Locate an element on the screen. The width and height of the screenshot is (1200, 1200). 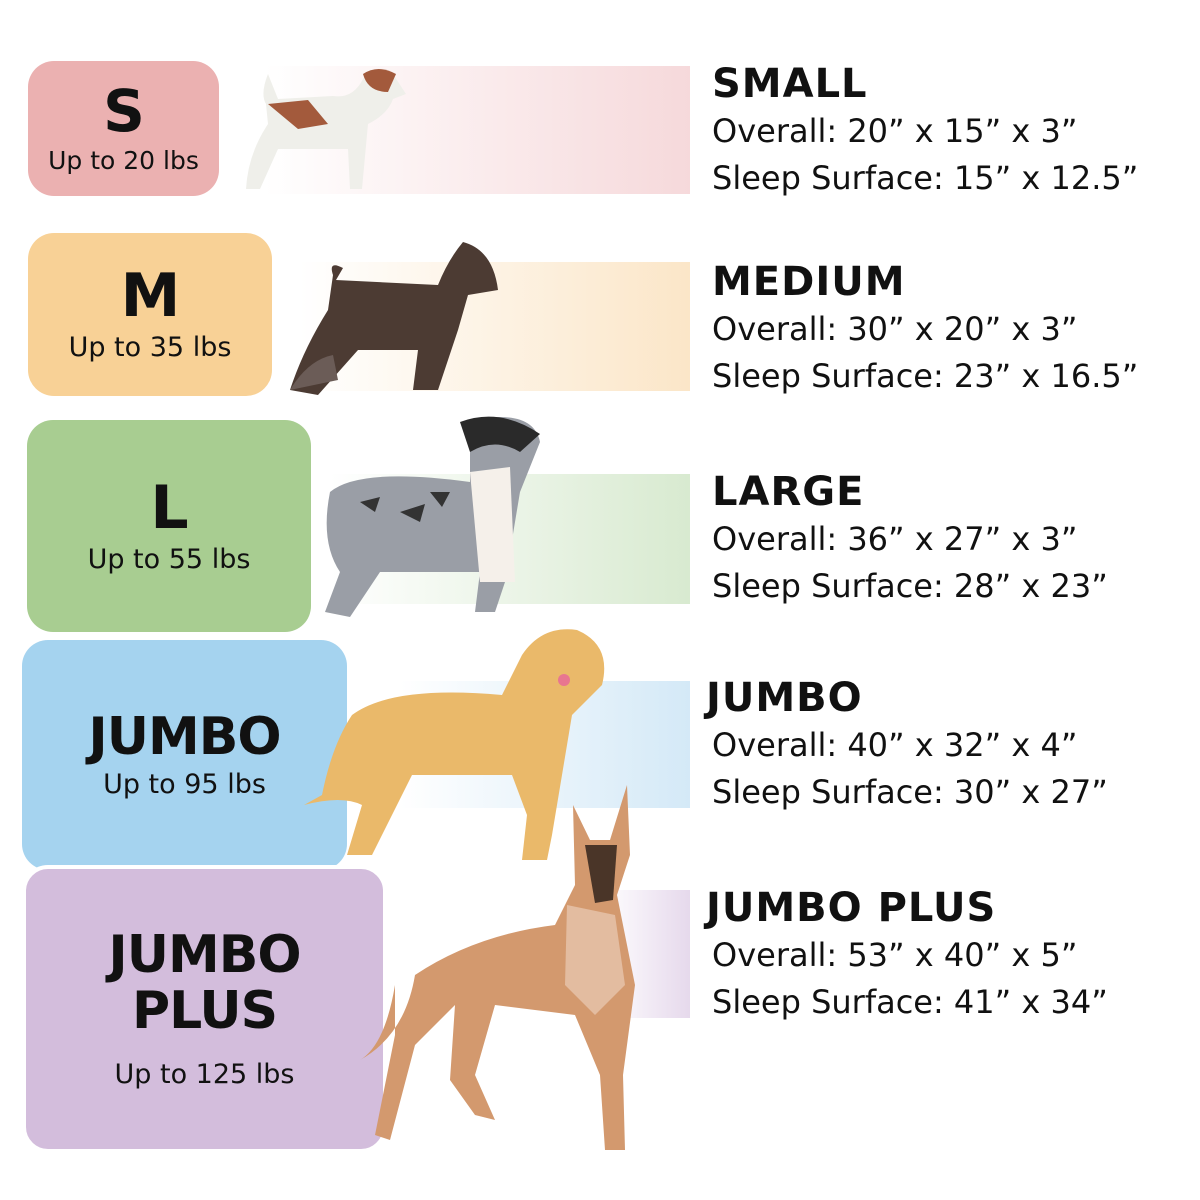
size-name: LARGE is located at coordinates (788, 492).